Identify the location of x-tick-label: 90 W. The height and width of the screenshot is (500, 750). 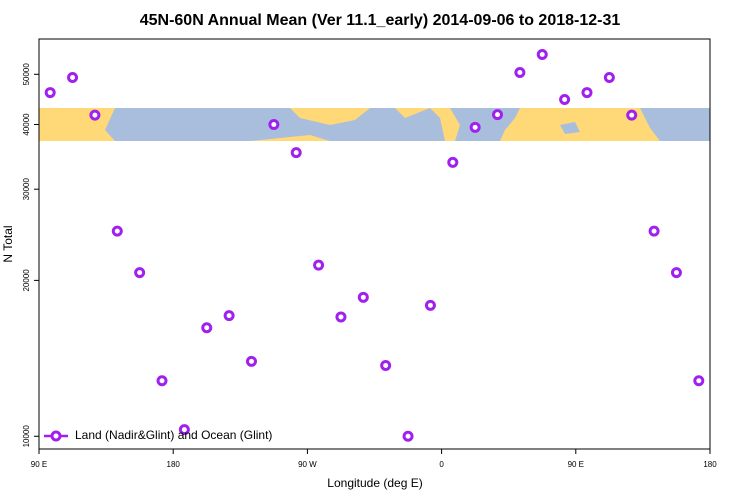
(307, 464).